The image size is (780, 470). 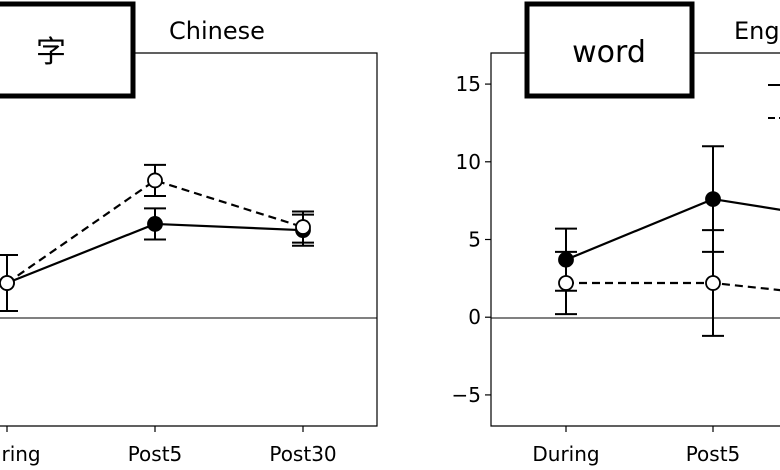 I want to click on series-line-solid, so click(x=672, y=229).